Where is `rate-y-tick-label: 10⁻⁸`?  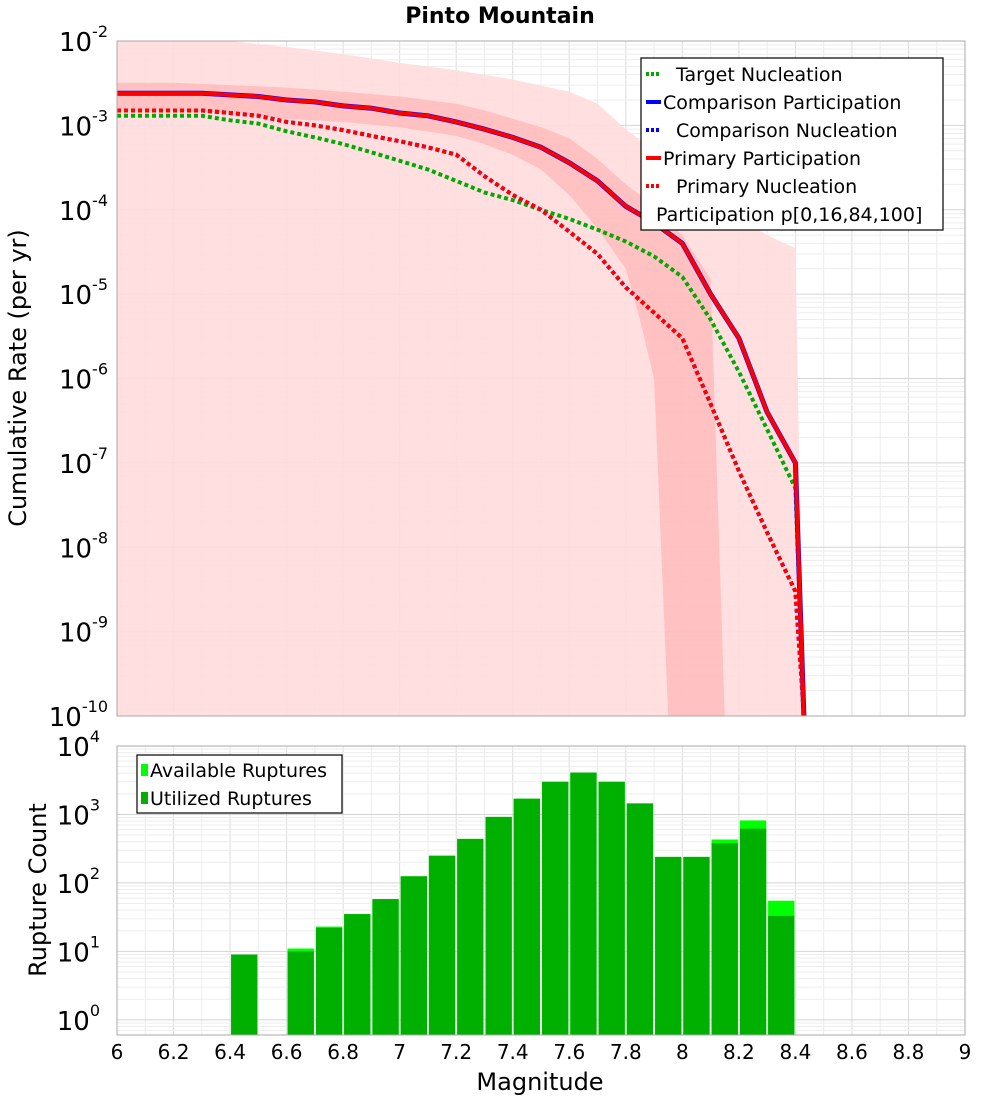
rate-y-tick-label: 10⁻⁸ is located at coordinates (83, 546).